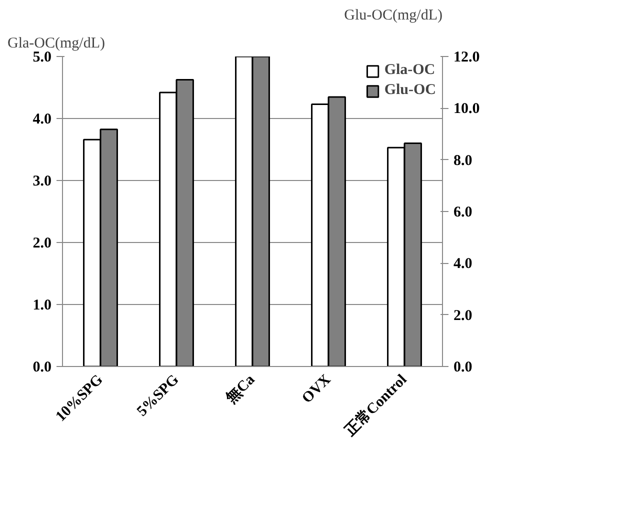 Image resolution: width=625 pixels, height=512 pixels. What do you see at coordinates (467, 58) in the screenshot?
I see `y2-tick-label: 12.0` at bounding box center [467, 58].